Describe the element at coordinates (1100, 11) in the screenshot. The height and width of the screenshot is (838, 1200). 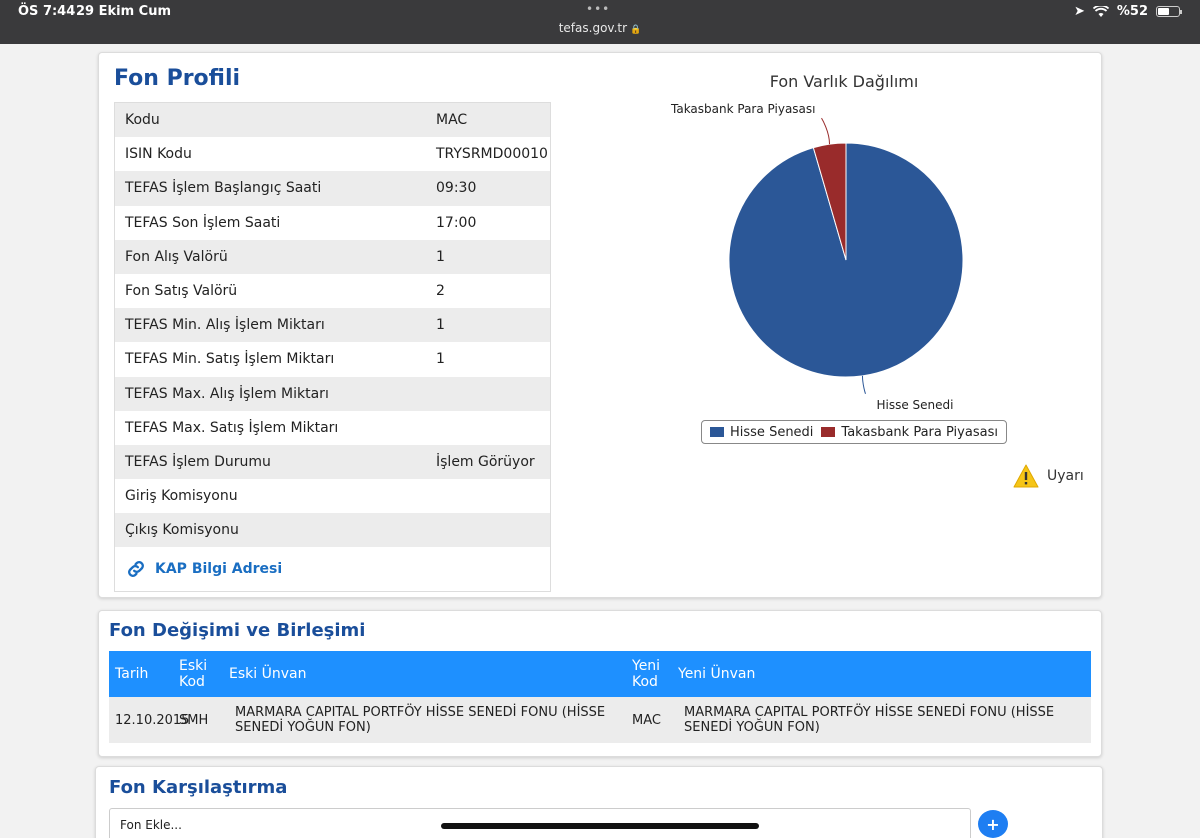
I see `wifi-icon` at that location.